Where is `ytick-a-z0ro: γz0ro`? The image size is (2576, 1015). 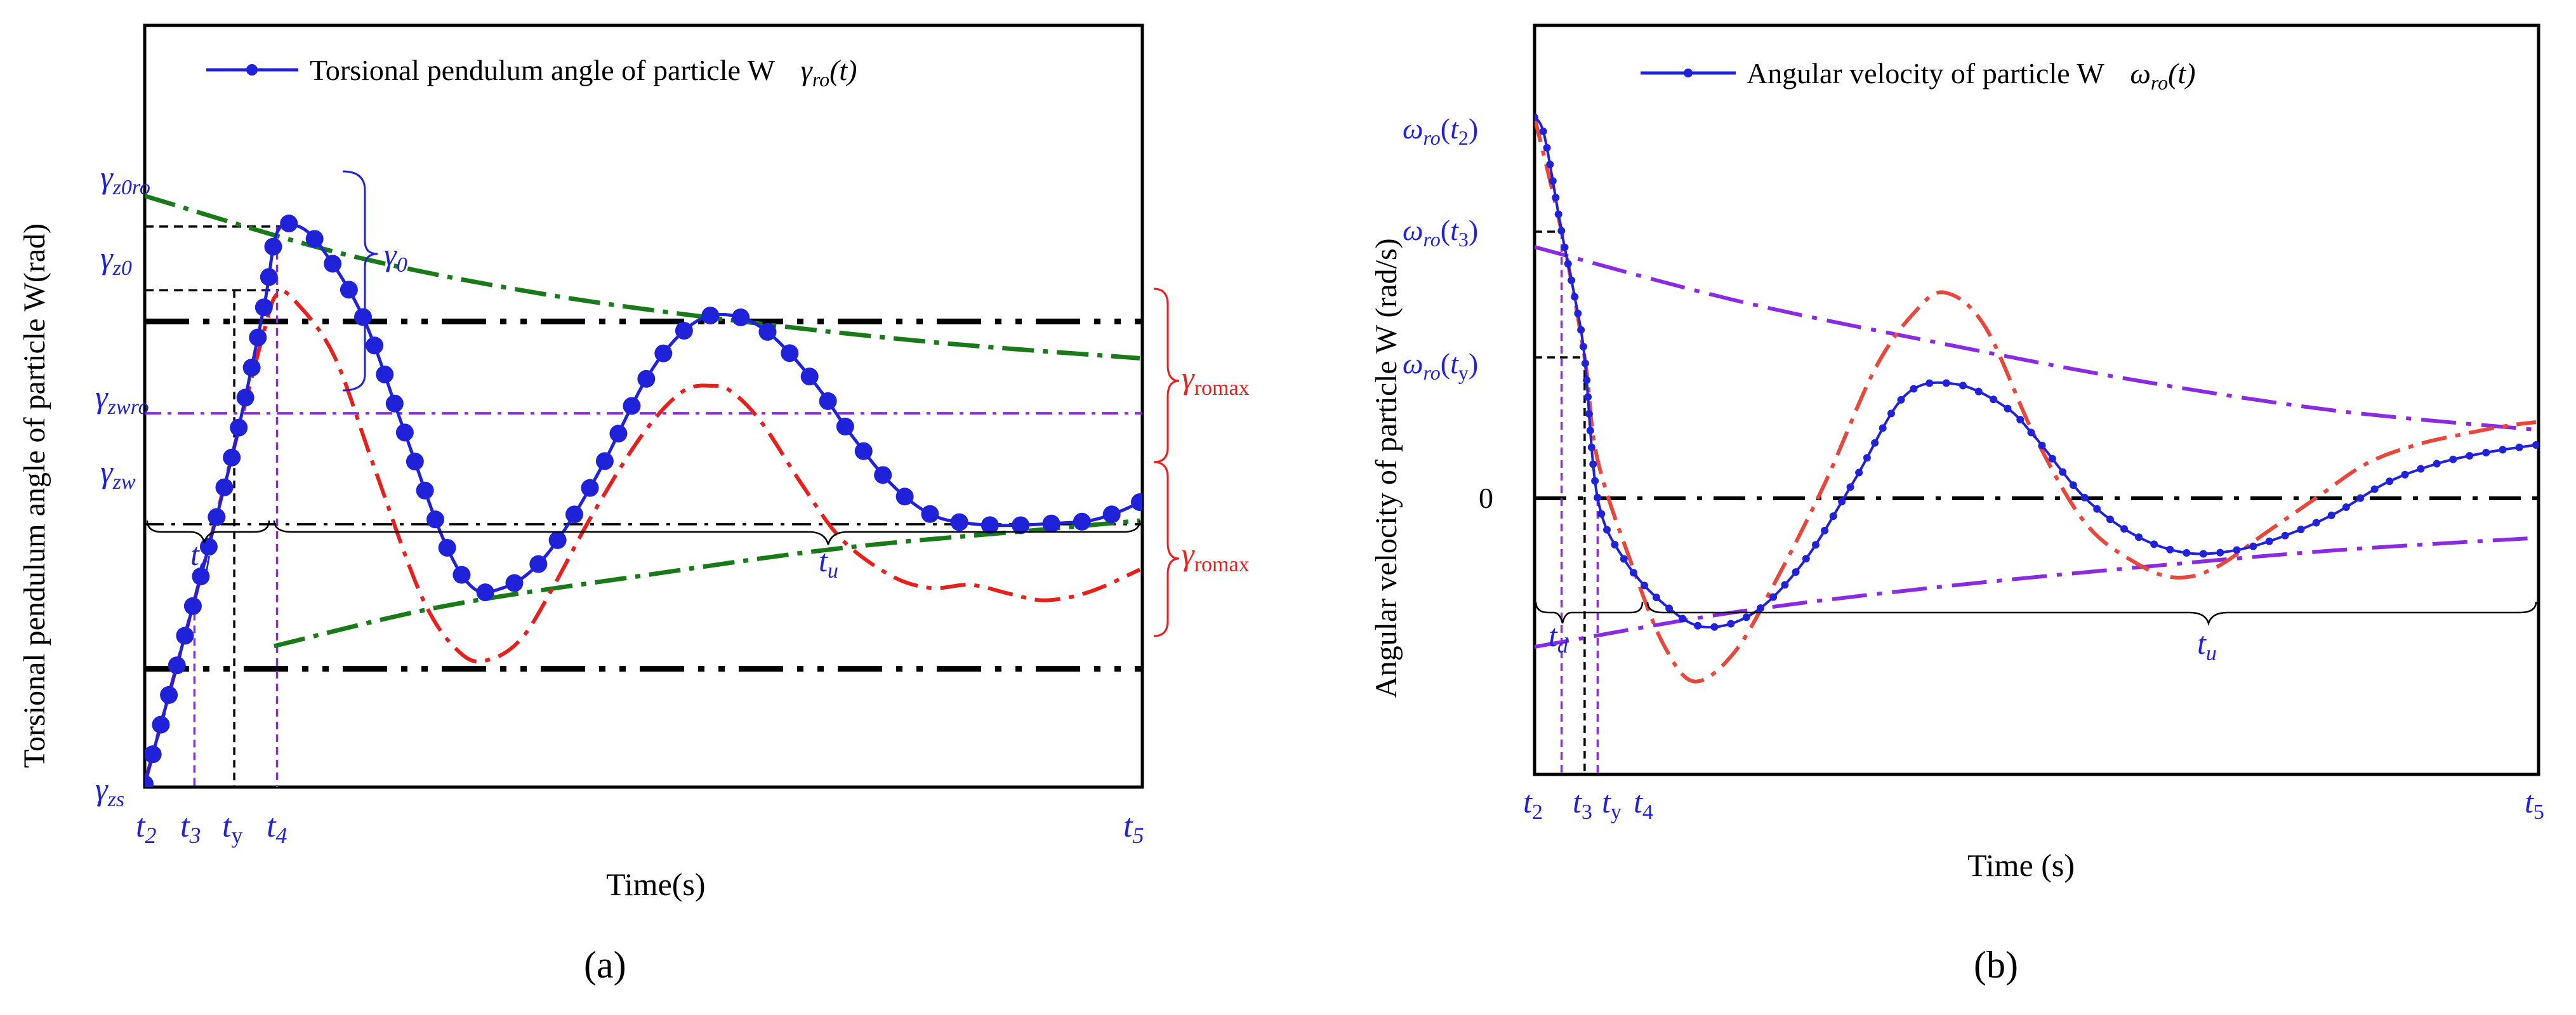 ytick-a-z0ro: γz0ro is located at coordinates (125, 179).